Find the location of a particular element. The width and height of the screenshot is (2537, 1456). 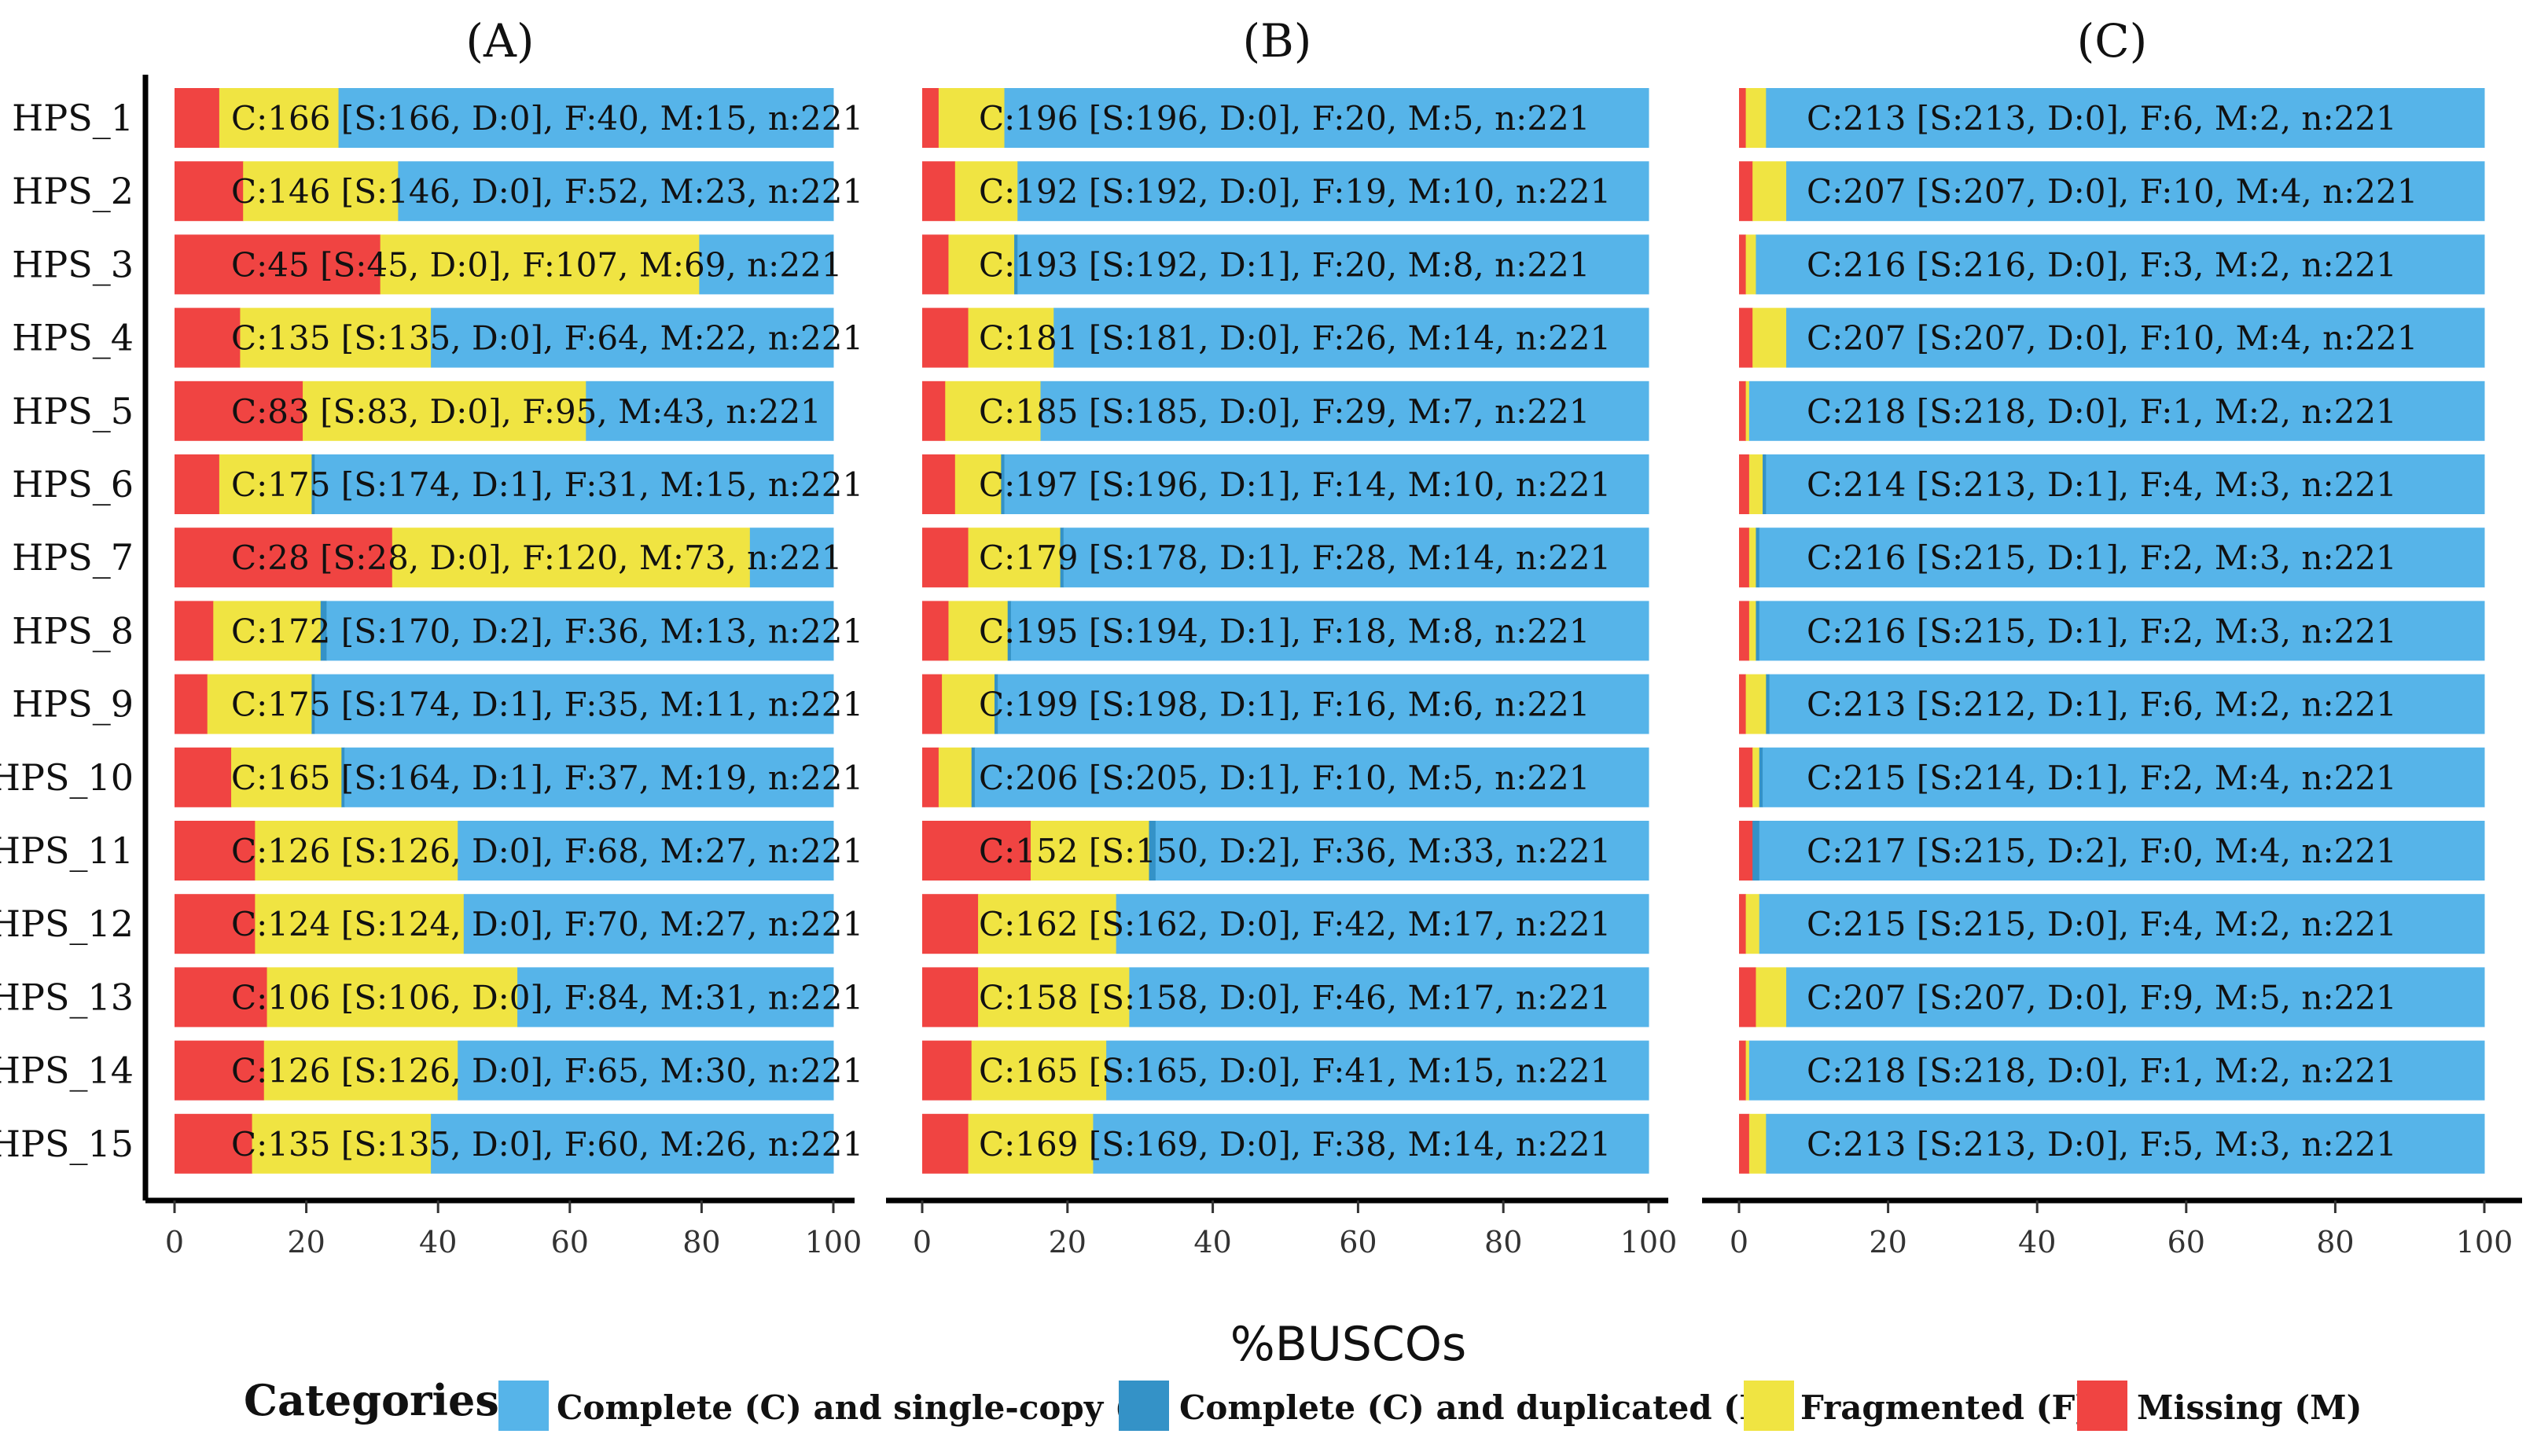

bar-label-HPS_2: C:192 [S:192, D:0], F:19, M:10, n:221 is located at coordinates (1295, 191).